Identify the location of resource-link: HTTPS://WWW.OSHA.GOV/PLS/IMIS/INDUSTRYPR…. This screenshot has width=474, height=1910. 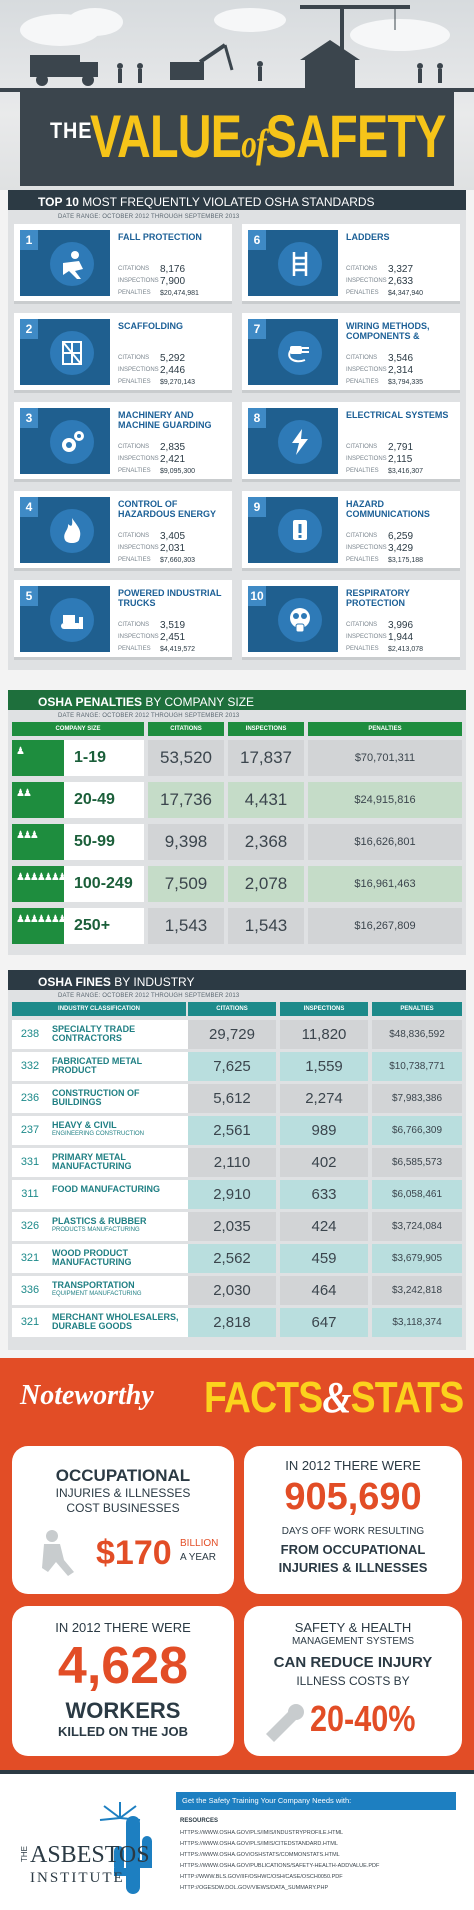
(262, 1833).